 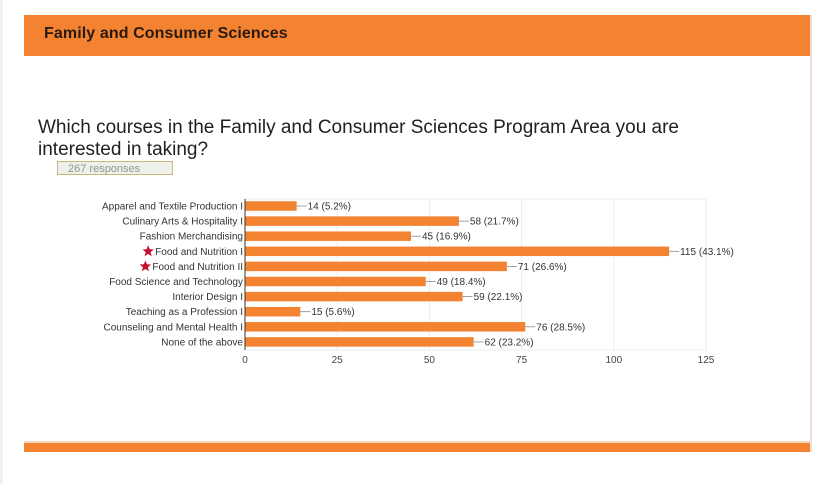 What do you see at coordinates (494, 222) in the screenshot?
I see `data-label: 58 (21.7%)` at bounding box center [494, 222].